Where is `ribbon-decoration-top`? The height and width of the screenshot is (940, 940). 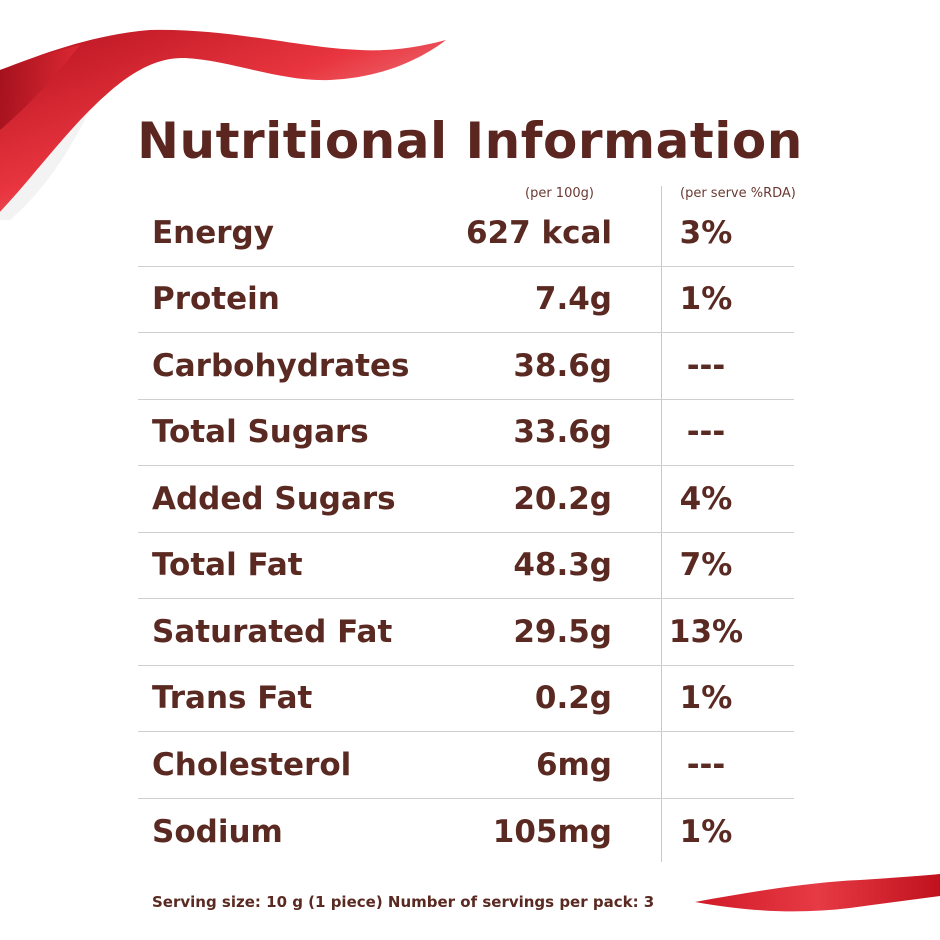
ribbon-decoration-top is located at coordinates (223, 124).